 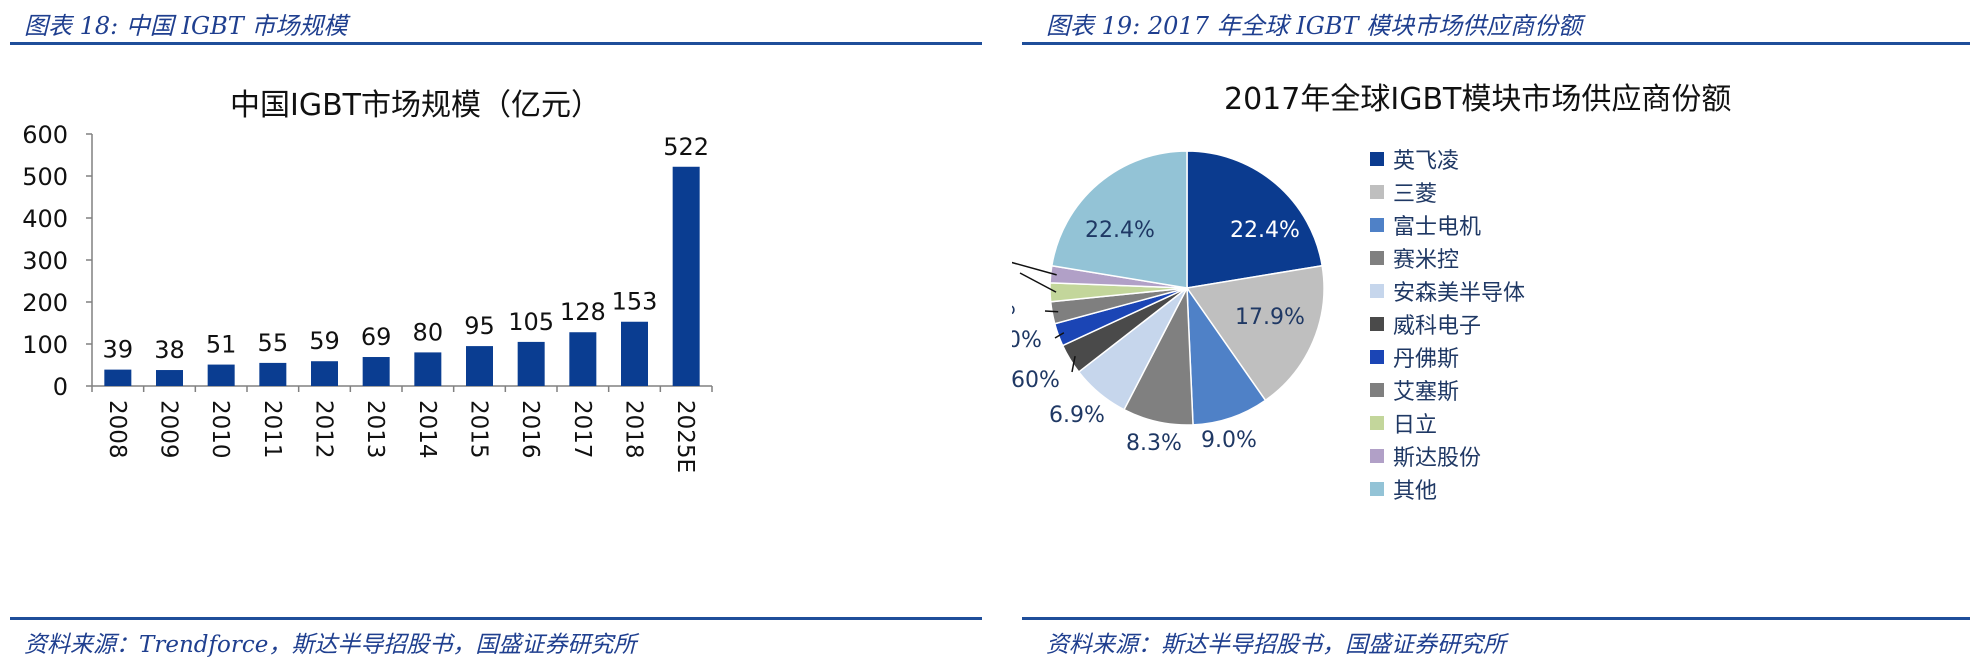 What do you see at coordinates (530, 429) in the screenshot?
I see `x-tick-label: 2016` at bounding box center [530, 429].